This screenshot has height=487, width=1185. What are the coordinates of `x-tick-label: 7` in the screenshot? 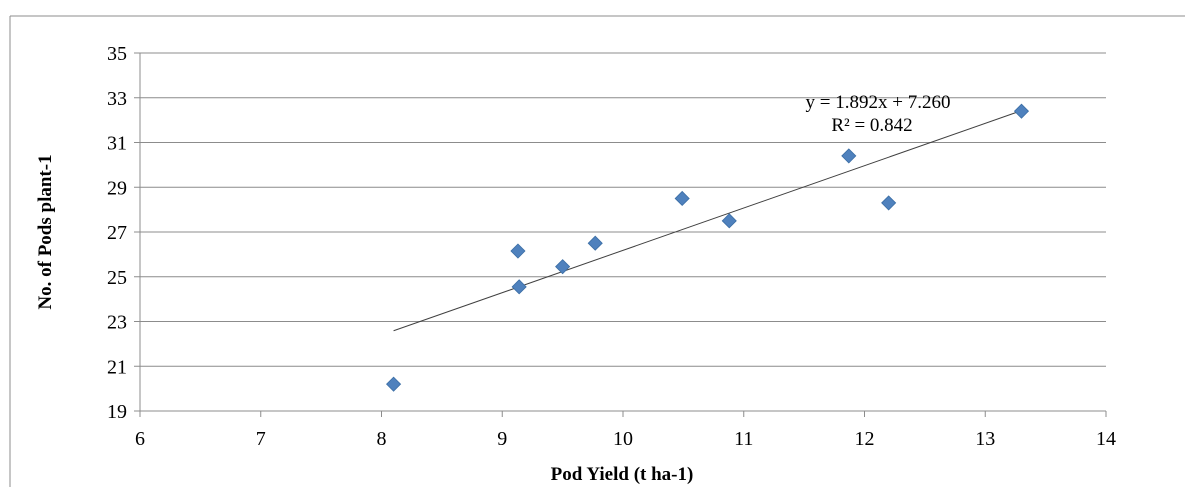 It's located at (261, 439).